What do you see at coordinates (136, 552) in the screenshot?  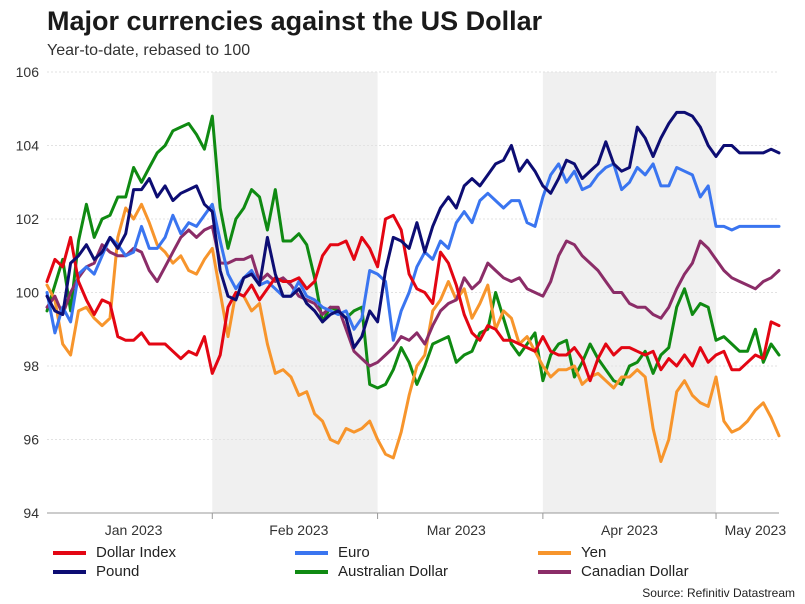 I see `legend-label-dollar-index: Dollar Index` at bounding box center [136, 552].